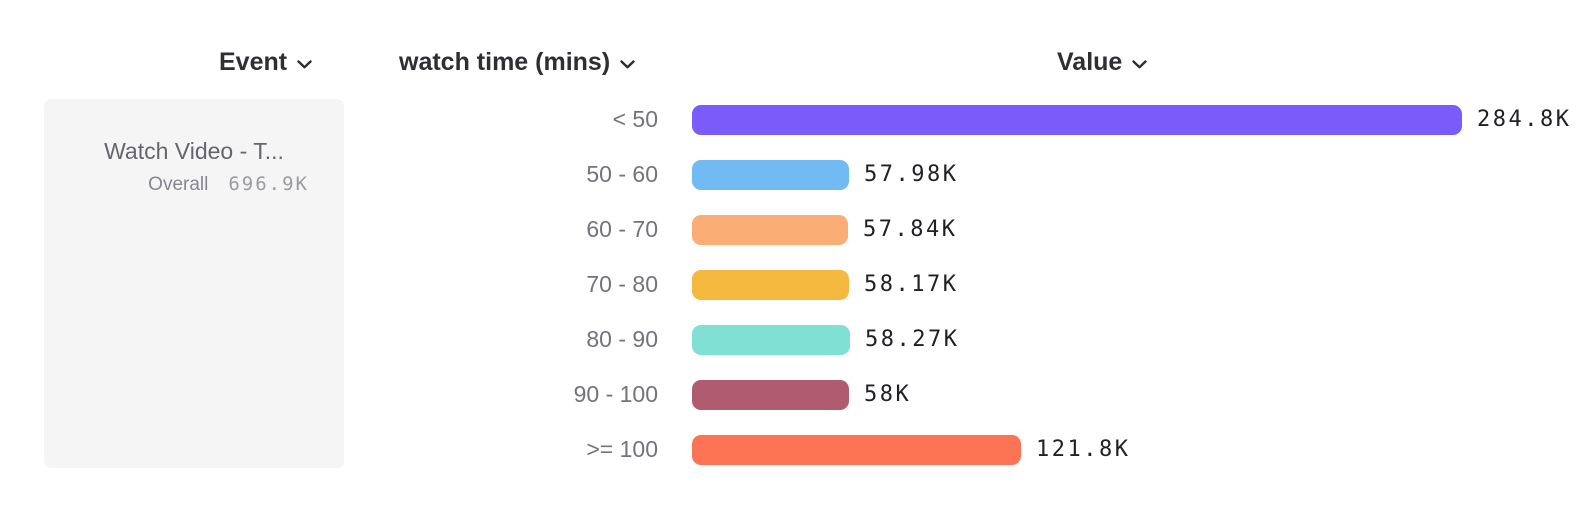 This screenshot has height=518, width=1592. What do you see at coordinates (911, 284) in the screenshot?
I see `bar-value-label: 58.17K` at bounding box center [911, 284].